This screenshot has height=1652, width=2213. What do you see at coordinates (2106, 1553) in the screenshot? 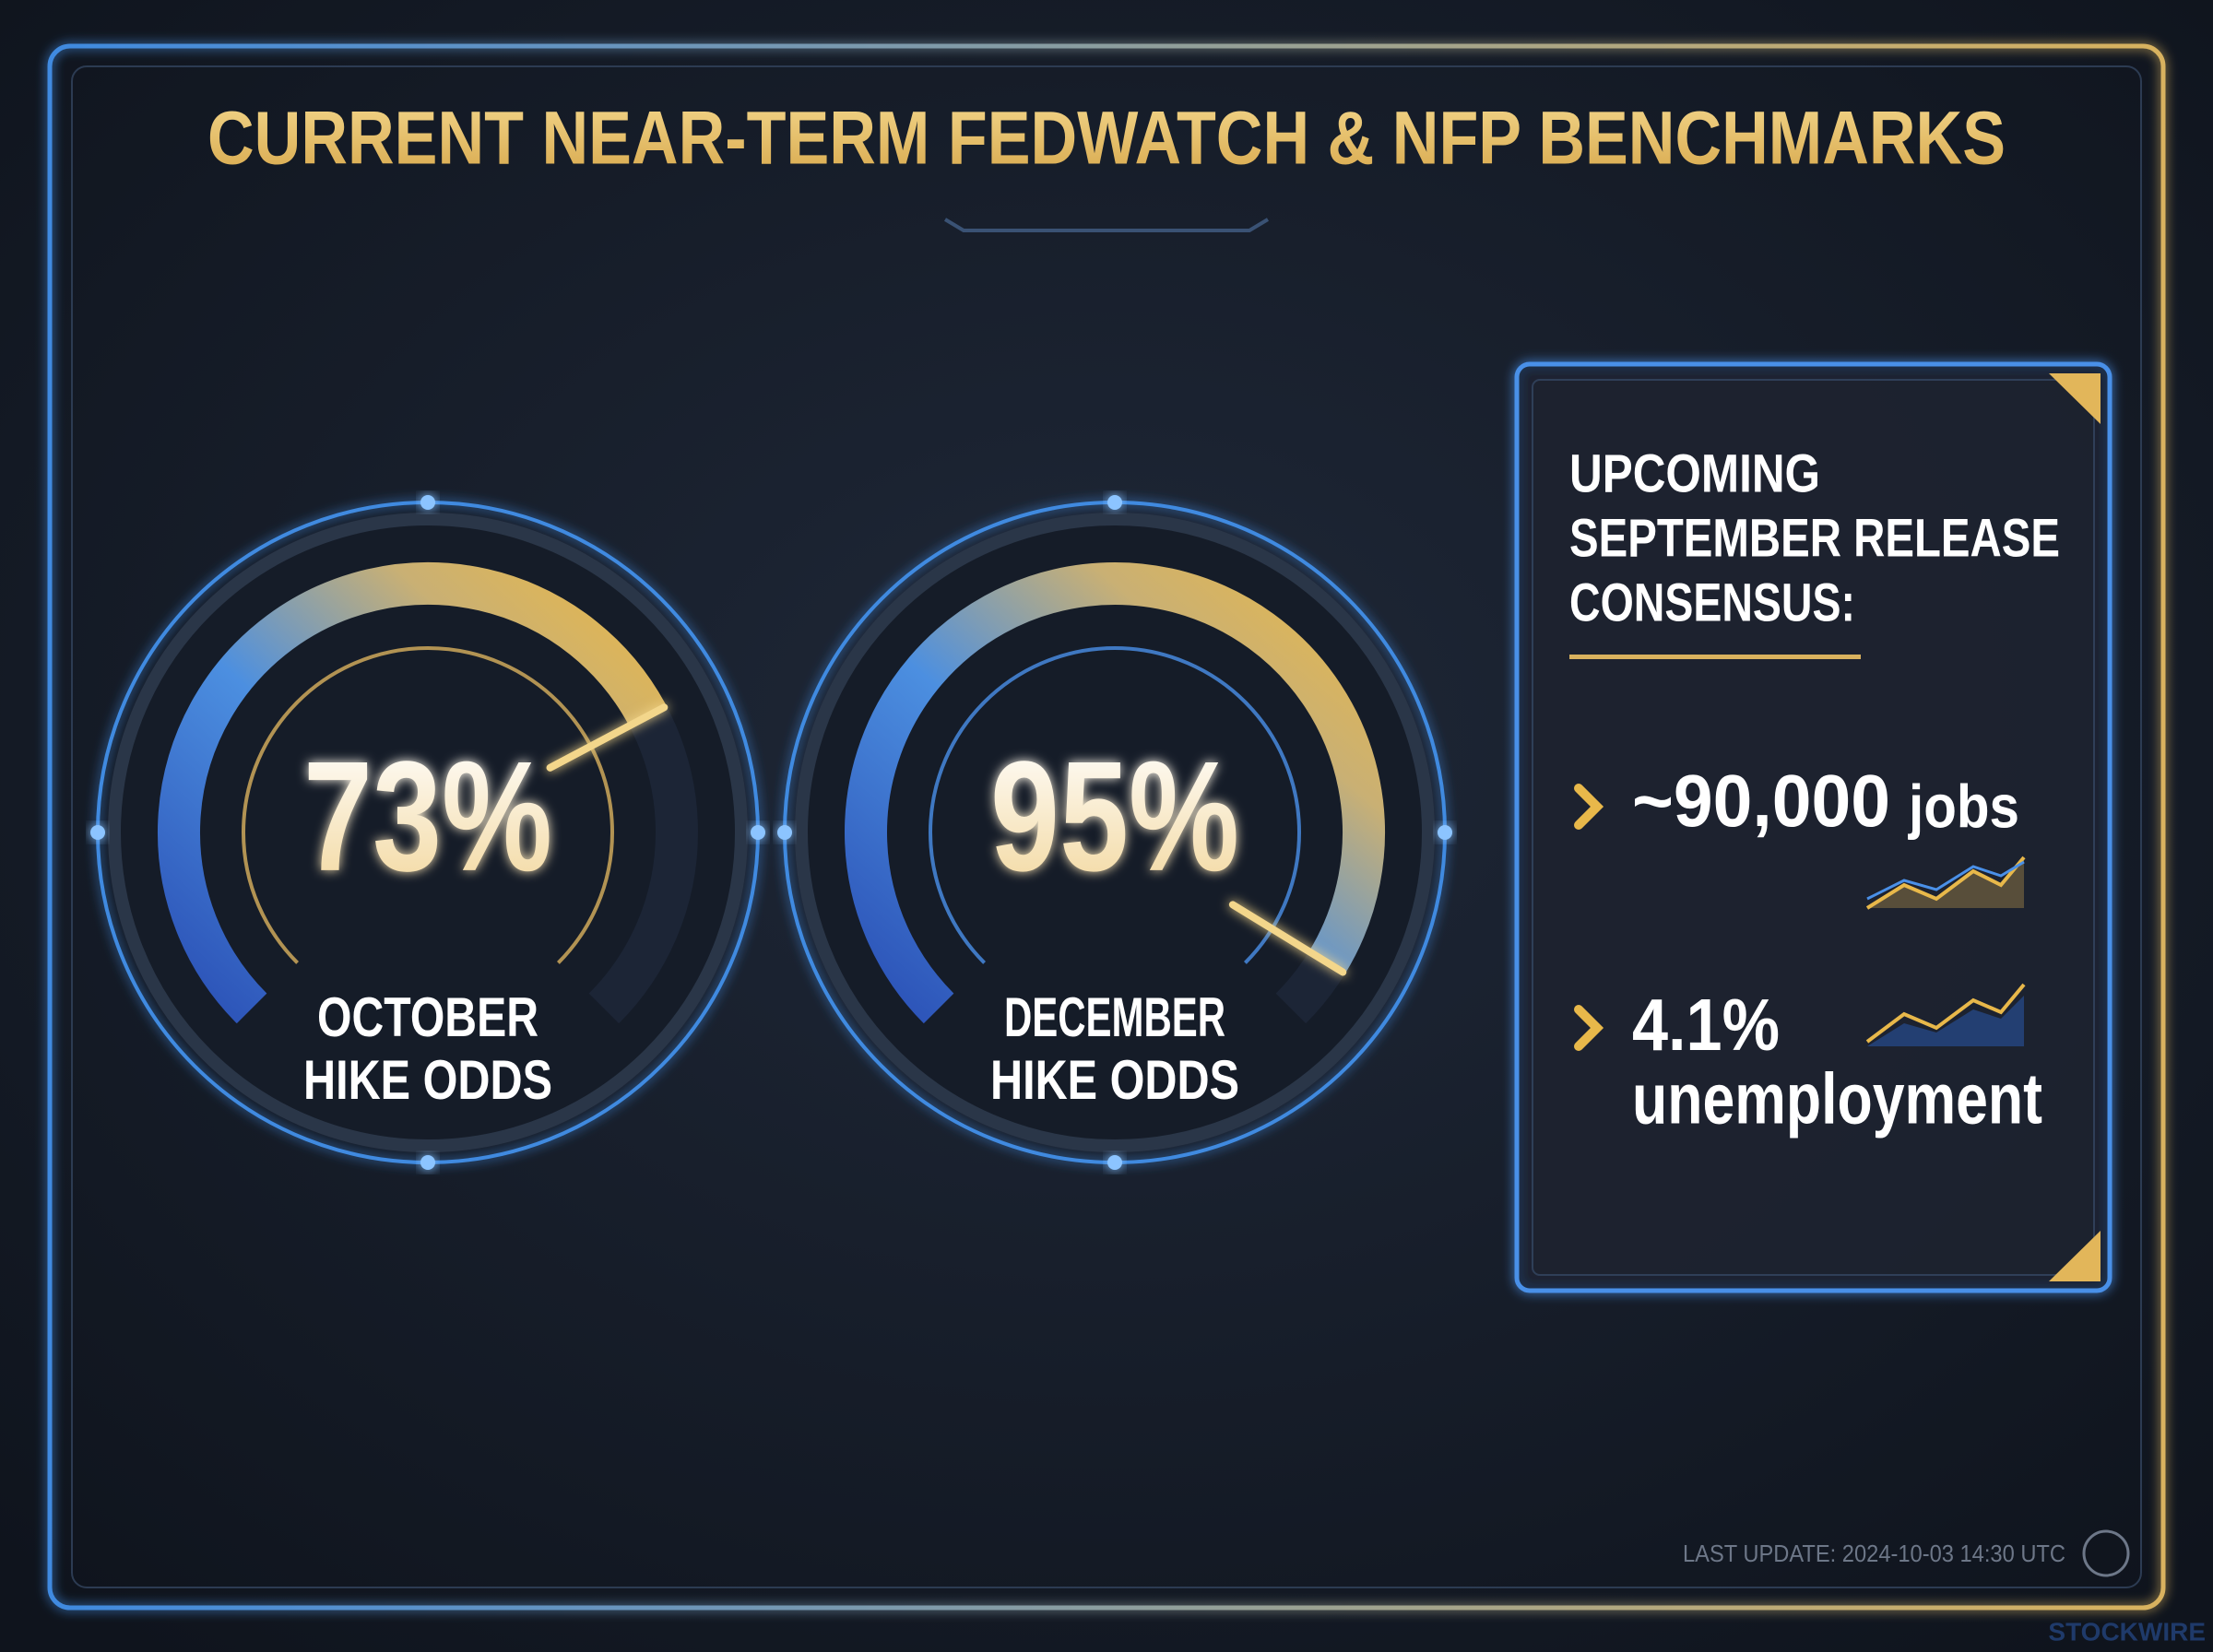
I see `globe-icon` at bounding box center [2106, 1553].